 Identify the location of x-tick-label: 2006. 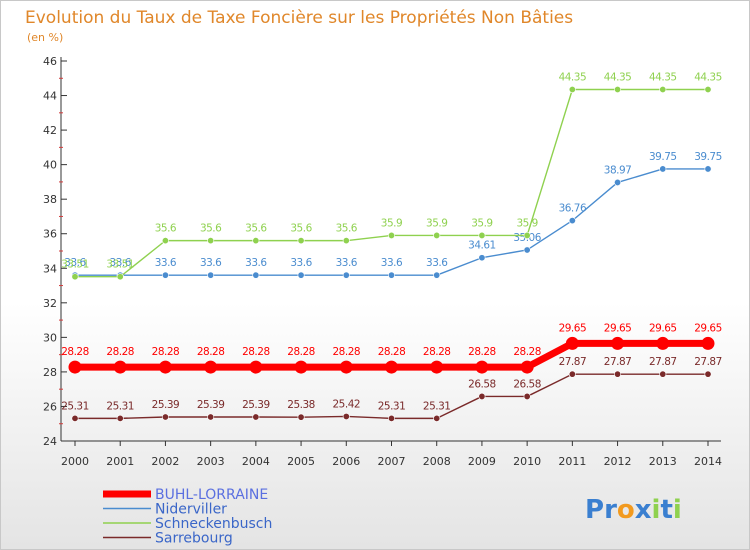
(346, 461).